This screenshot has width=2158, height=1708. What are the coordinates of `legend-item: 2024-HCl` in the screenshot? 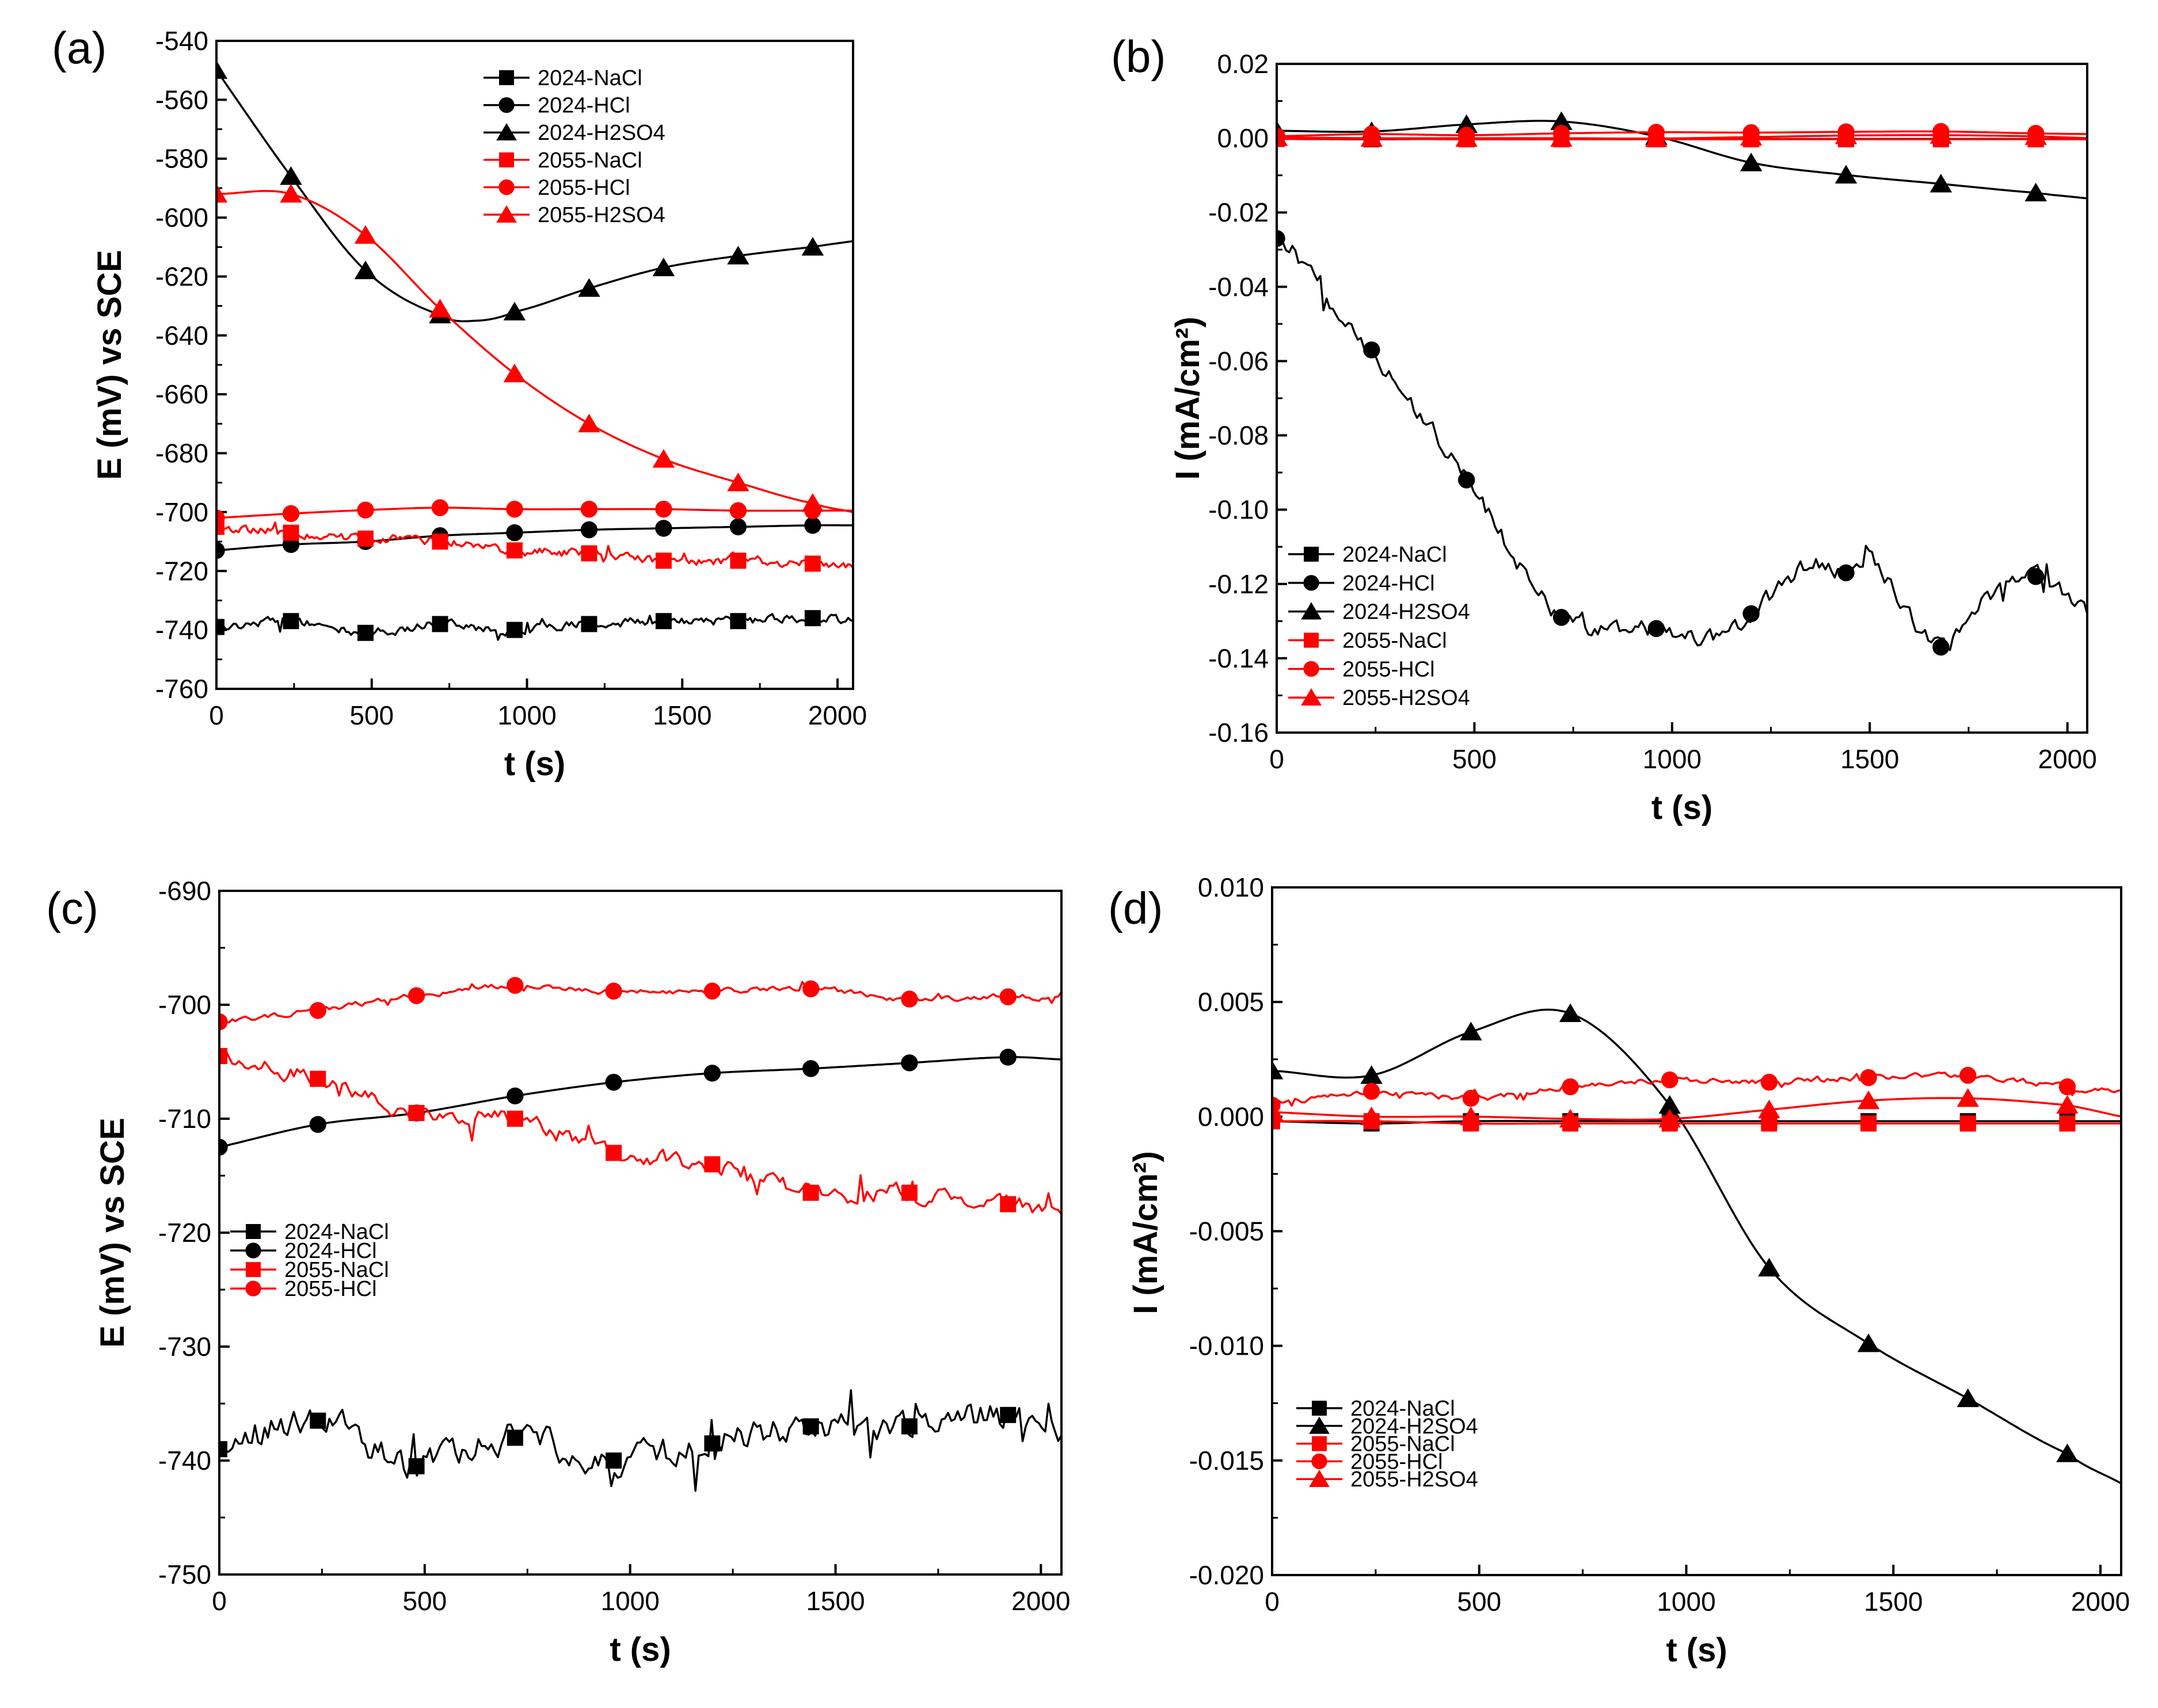 It's located at (303, 1251).